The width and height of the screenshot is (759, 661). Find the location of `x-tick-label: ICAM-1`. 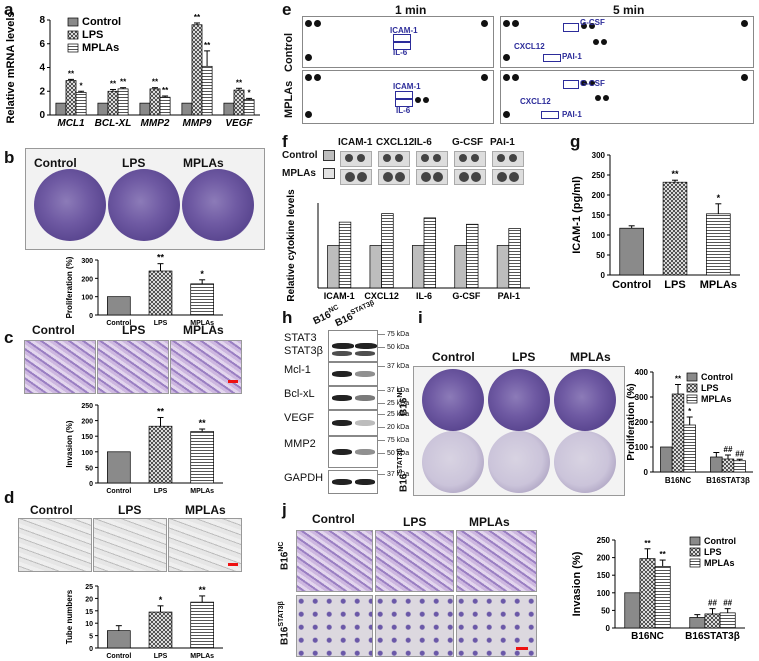

x-tick-label: ICAM-1 is located at coordinates (339, 296).